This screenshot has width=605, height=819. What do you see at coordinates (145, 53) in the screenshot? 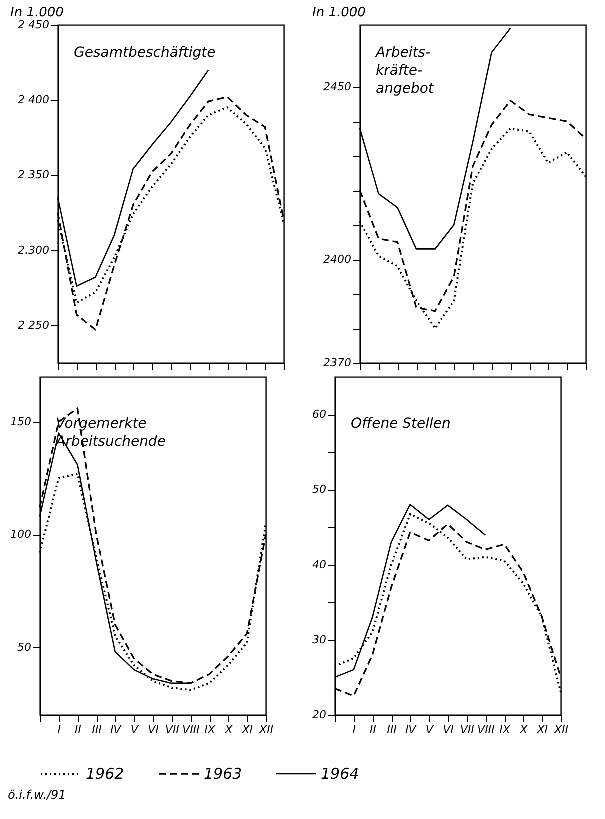
I see `text: Gesamtbeschäftigte` at bounding box center [145, 53].